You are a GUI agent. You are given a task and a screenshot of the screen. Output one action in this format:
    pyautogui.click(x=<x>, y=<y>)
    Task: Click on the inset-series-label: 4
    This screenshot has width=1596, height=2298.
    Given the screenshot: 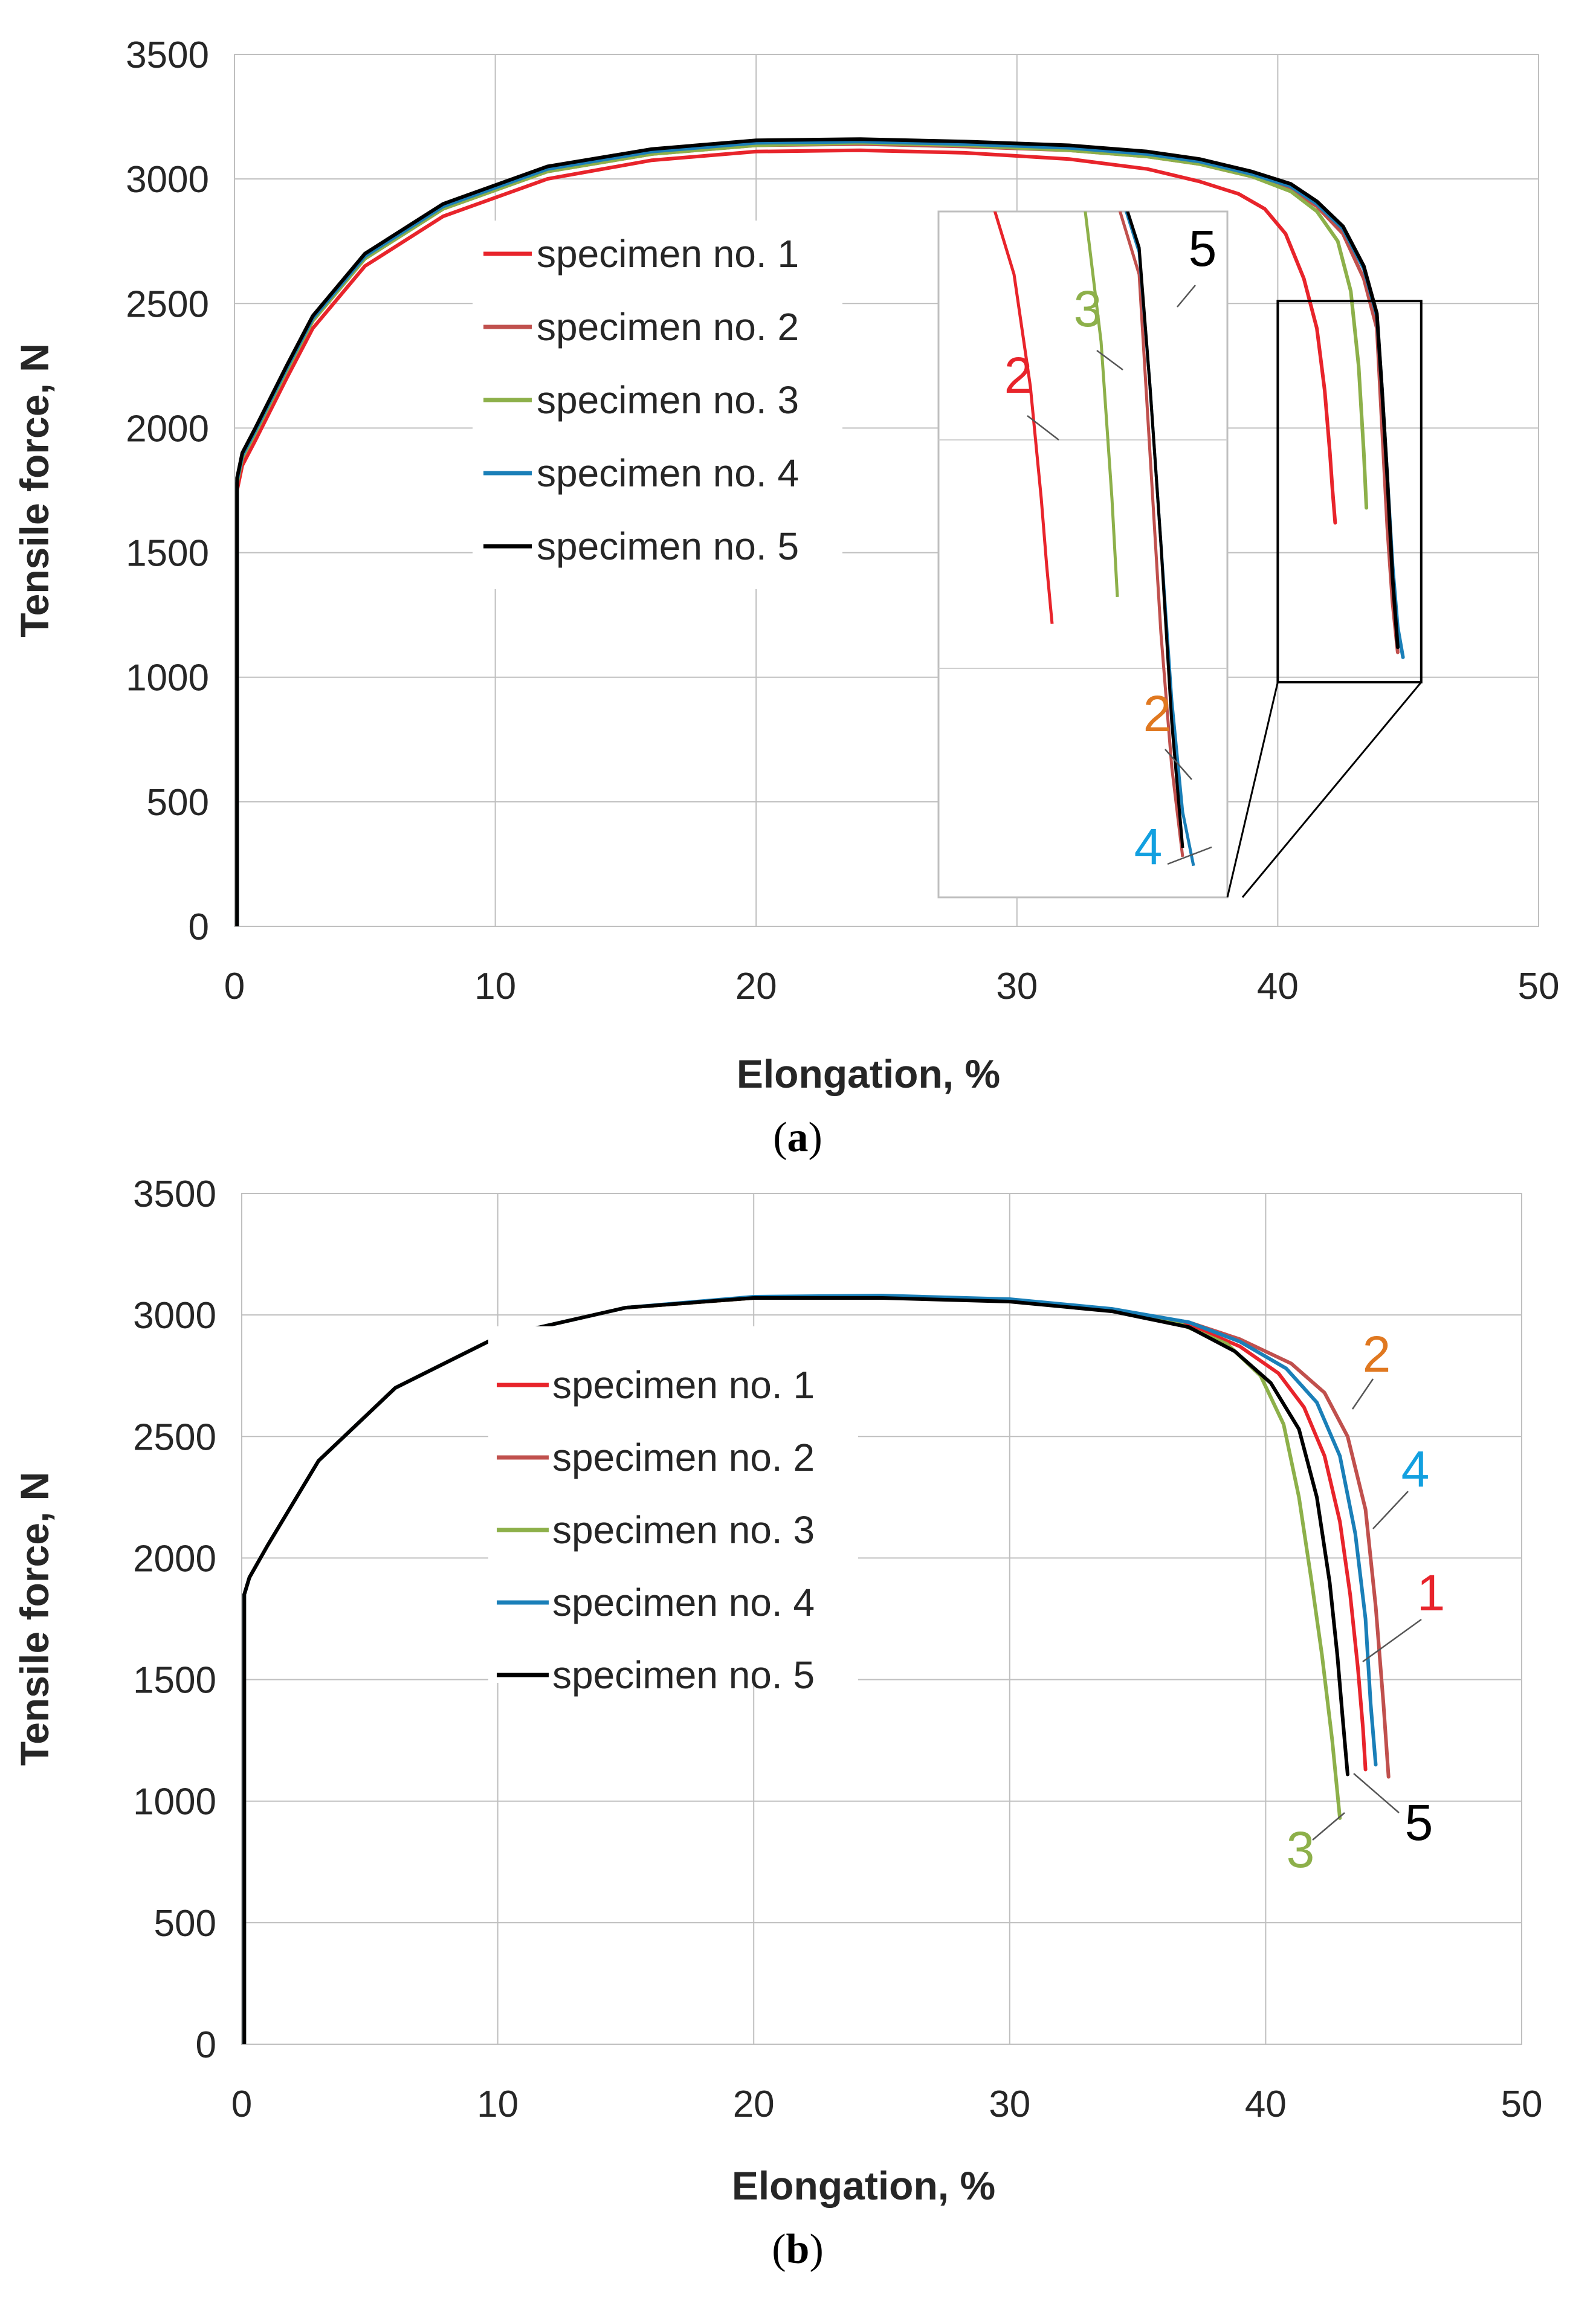 What is the action you would take?
    pyautogui.click(x=1148, y=846)
    